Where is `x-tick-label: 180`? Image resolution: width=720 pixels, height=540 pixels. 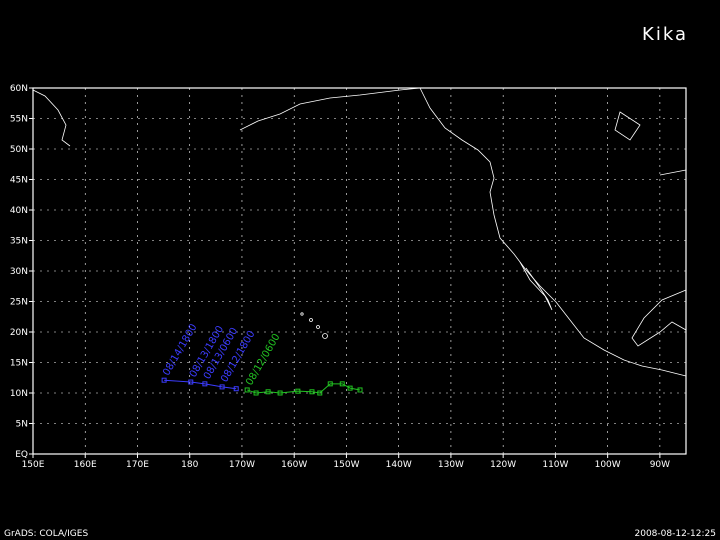
x-tick-label: 180 is located at coordinates (189, 465).